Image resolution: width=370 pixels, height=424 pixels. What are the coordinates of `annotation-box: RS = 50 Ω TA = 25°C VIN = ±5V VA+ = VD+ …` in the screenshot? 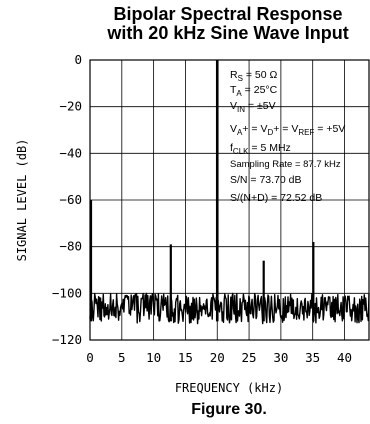 It's located at (287, 136).